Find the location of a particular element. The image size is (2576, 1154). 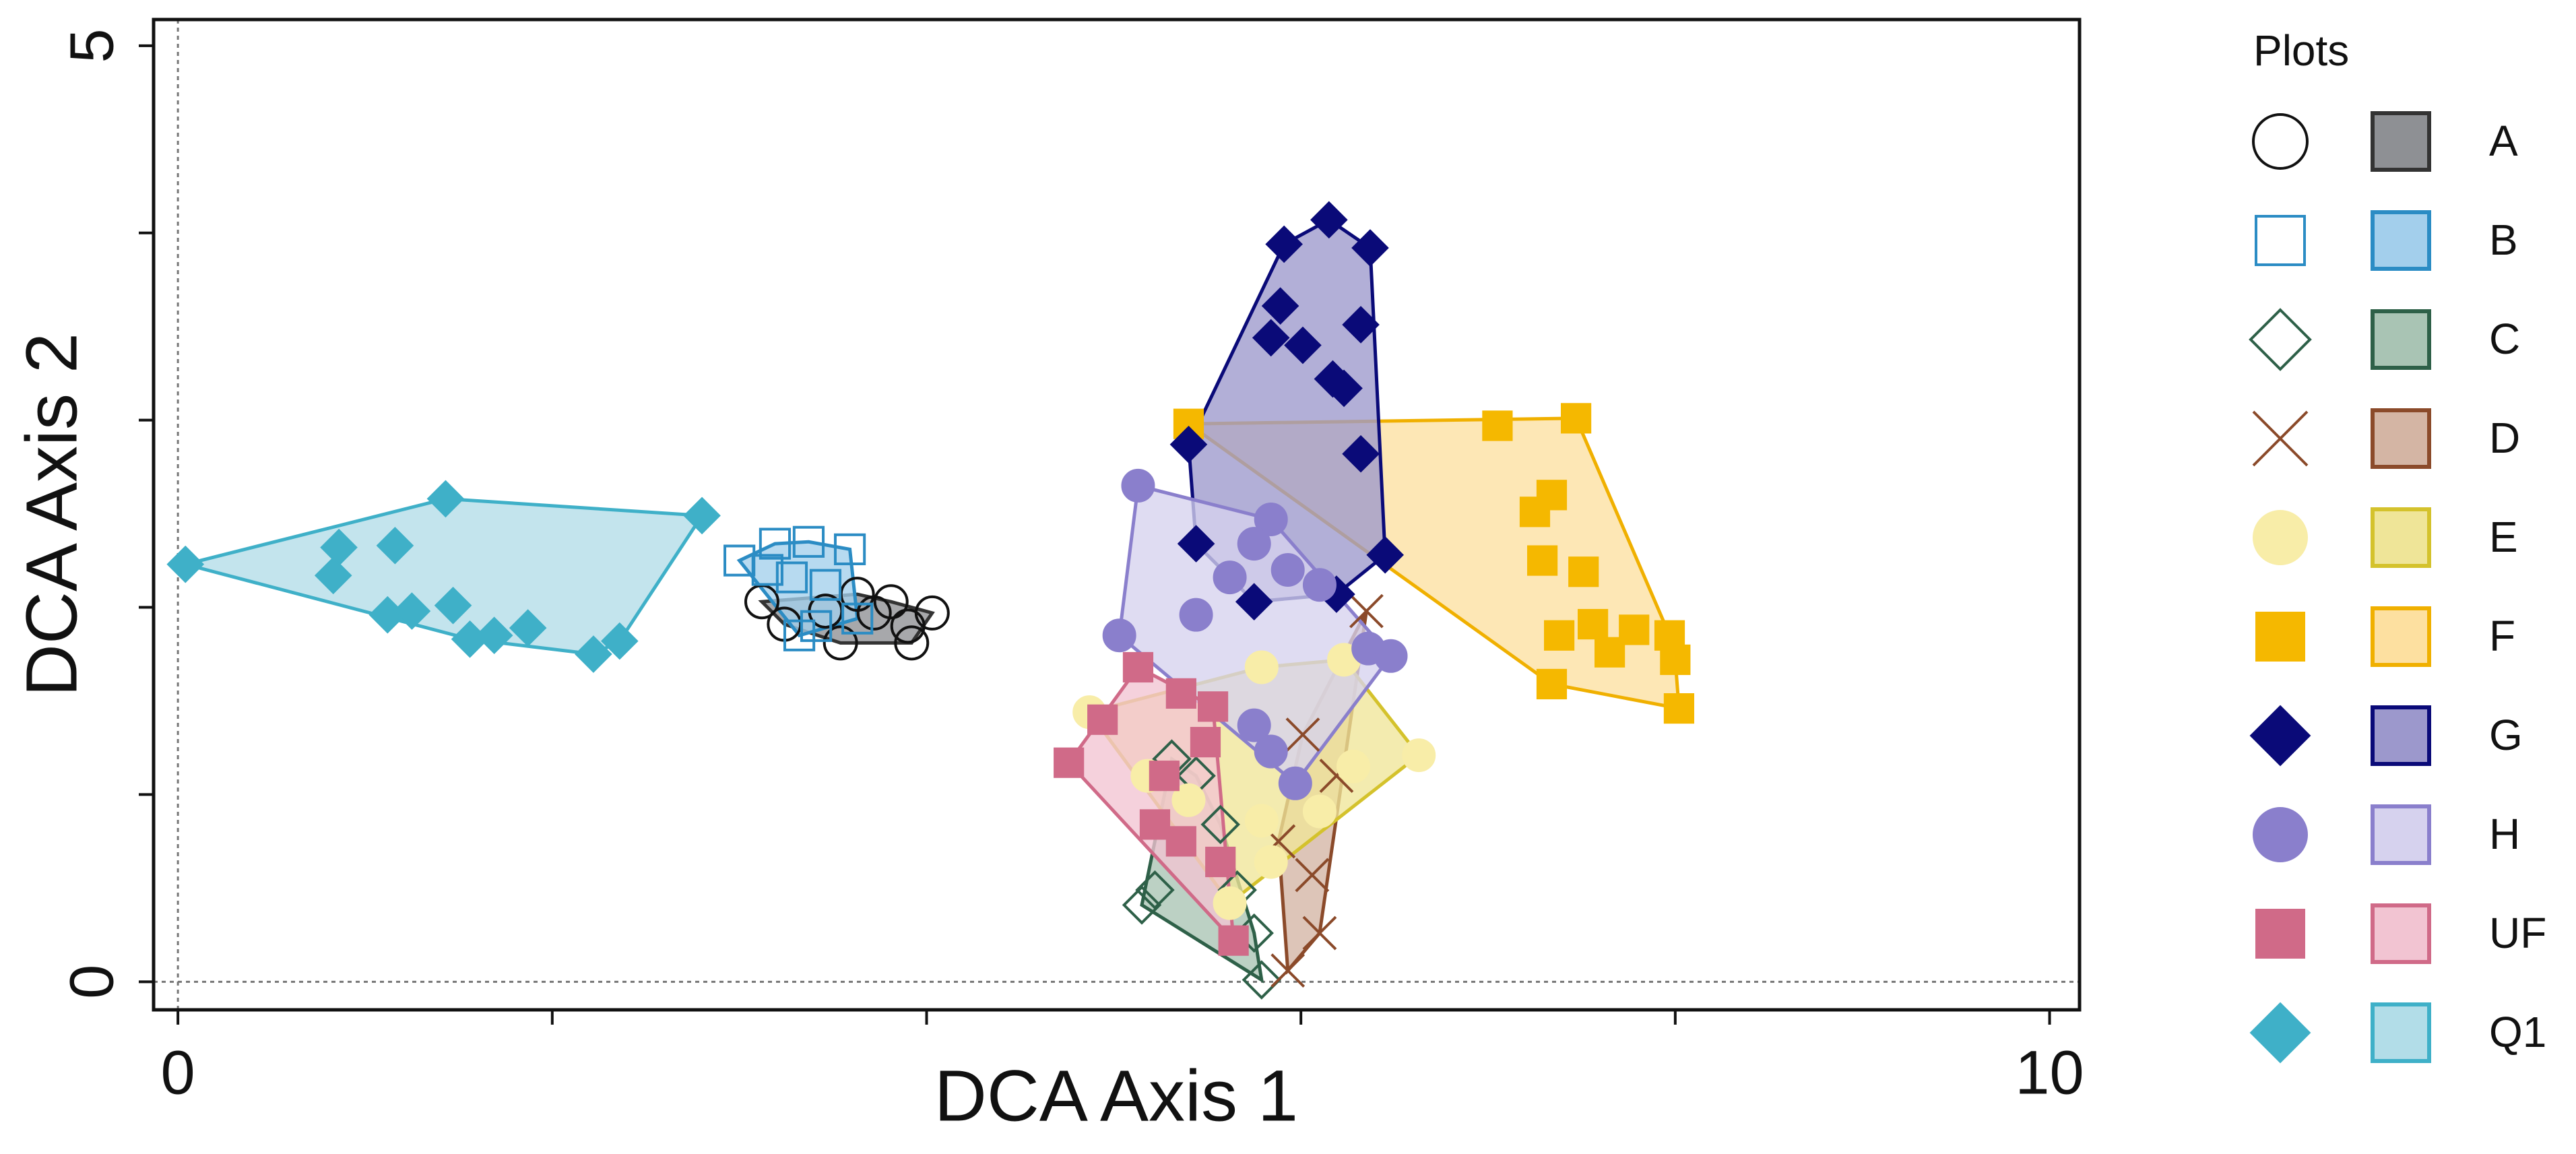

legend-label: Q1 is located at coordinates (2518, 1032).